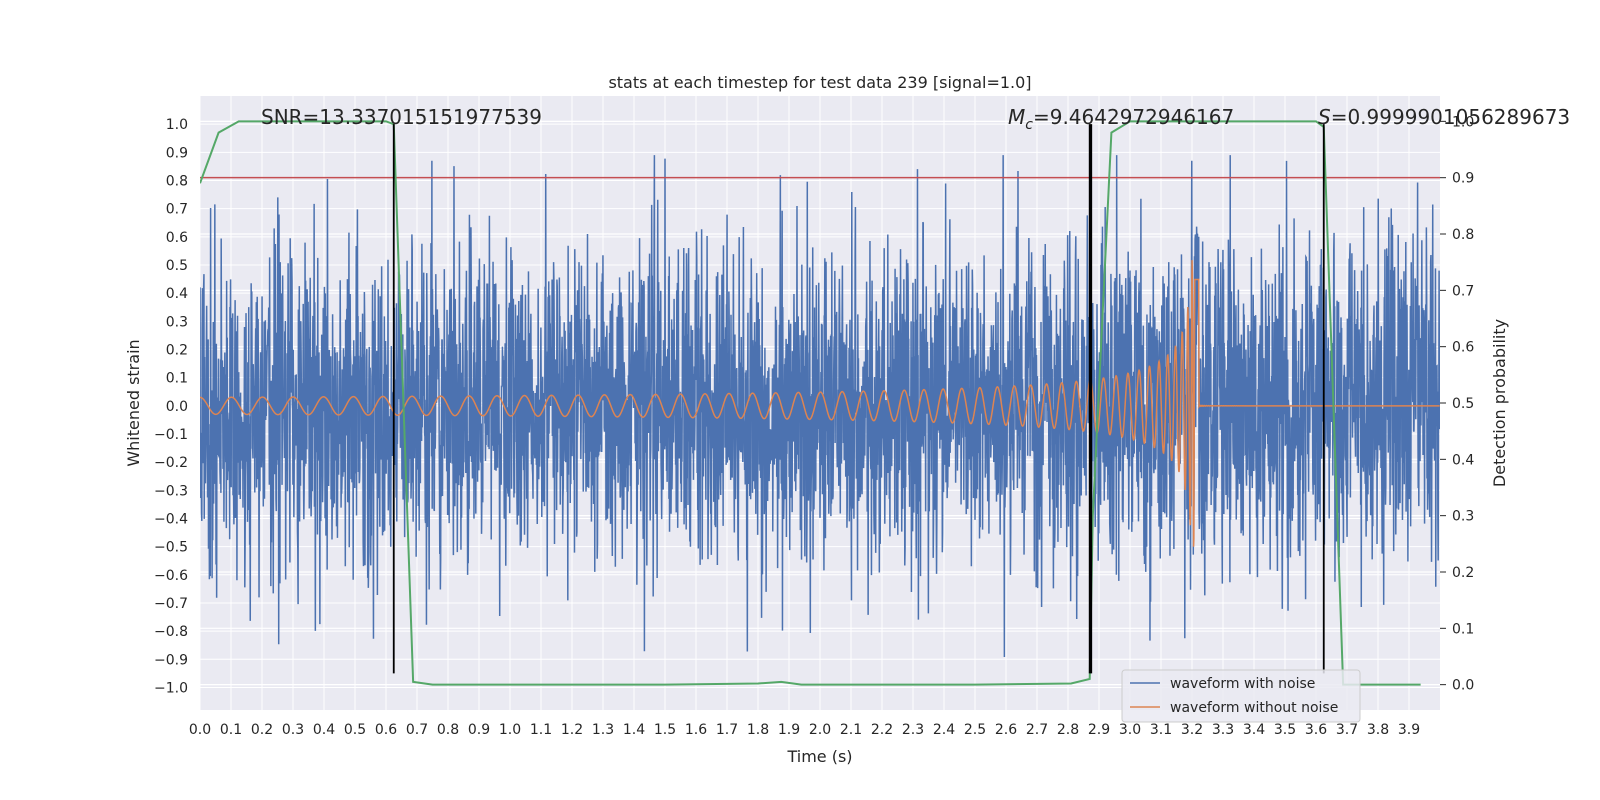 The width and height of the screenshot is (1600, 800). I want to click on y-axis-right-ticks: 1.0 0.9 0.8 0.7 0.6 0.5 0.4 0.3 0.2 0.1 0.0, so click(1457, 404).